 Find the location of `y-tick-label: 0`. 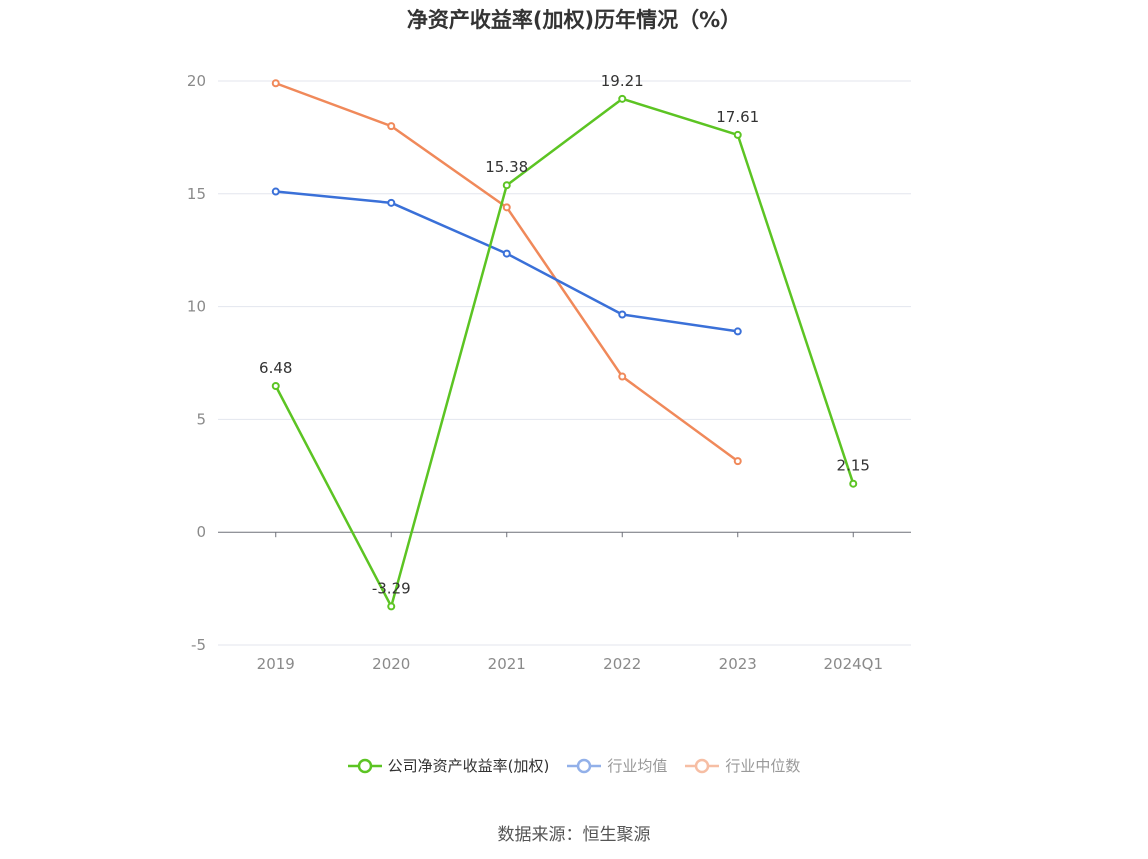

y-tick-label: 0 is located at coordinates (201, 532).